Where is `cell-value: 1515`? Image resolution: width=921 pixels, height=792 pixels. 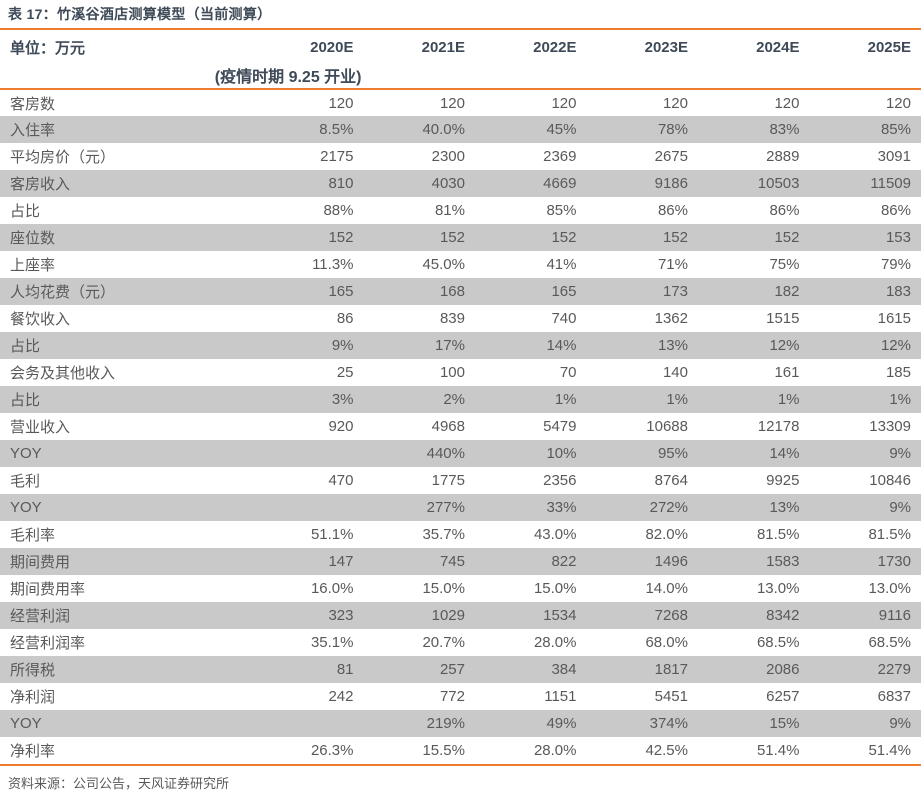 cell-value: 1515 is located at coordinates (754, 318).